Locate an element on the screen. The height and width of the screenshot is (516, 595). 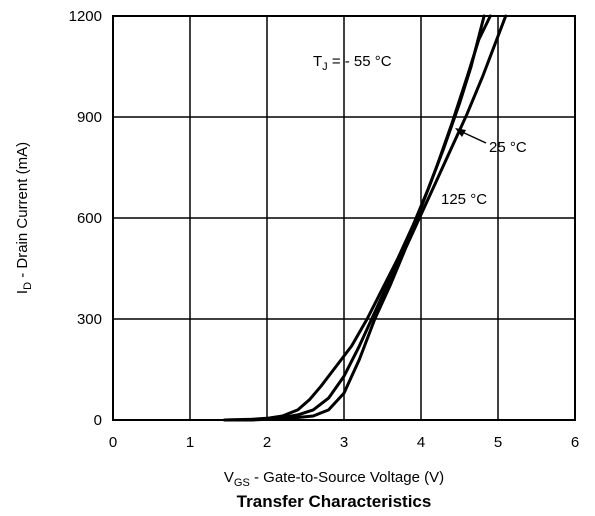
x-tick-label: 2 is located at coordinates (267, 442).